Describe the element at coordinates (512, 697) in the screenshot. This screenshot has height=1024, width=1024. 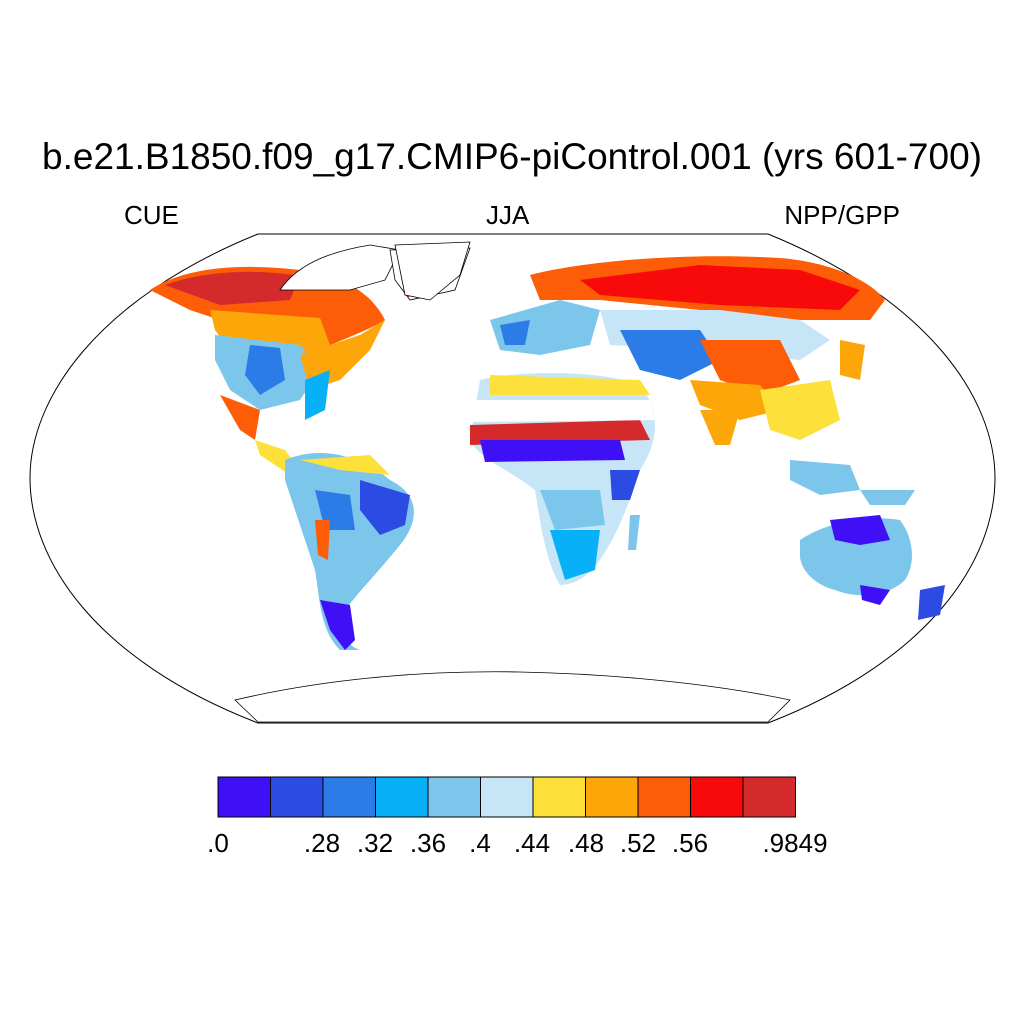
I see `antarctica` at that location.